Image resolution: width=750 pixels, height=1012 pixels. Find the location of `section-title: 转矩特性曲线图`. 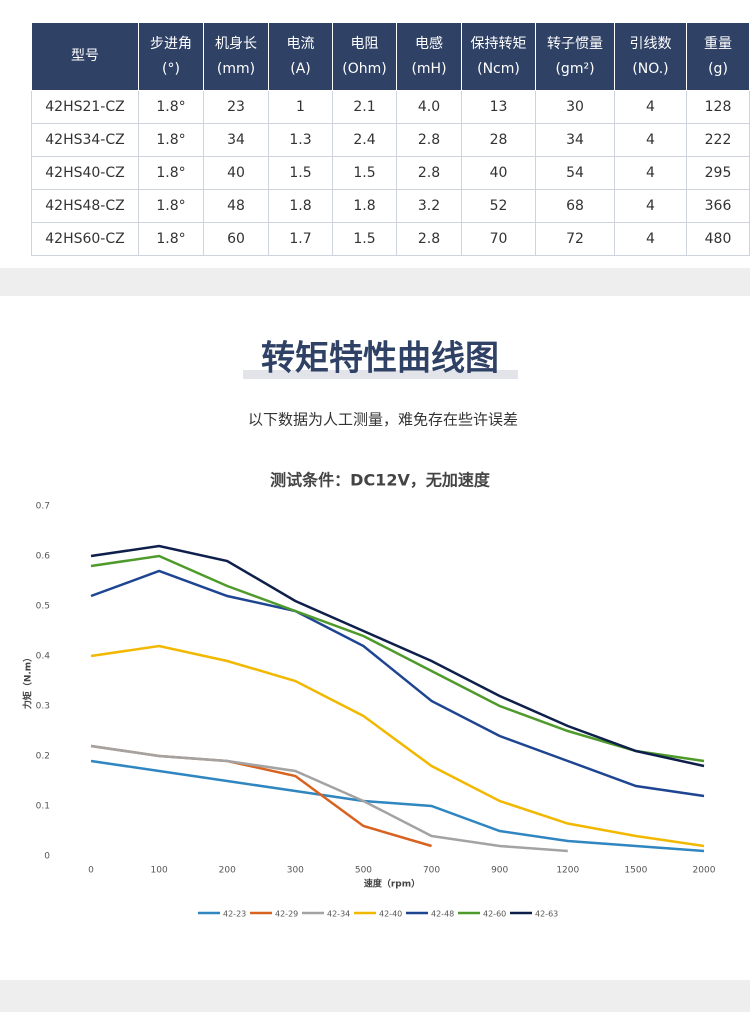

section-title: 转矩特性曲线图 is located at coordinates (380, 359).